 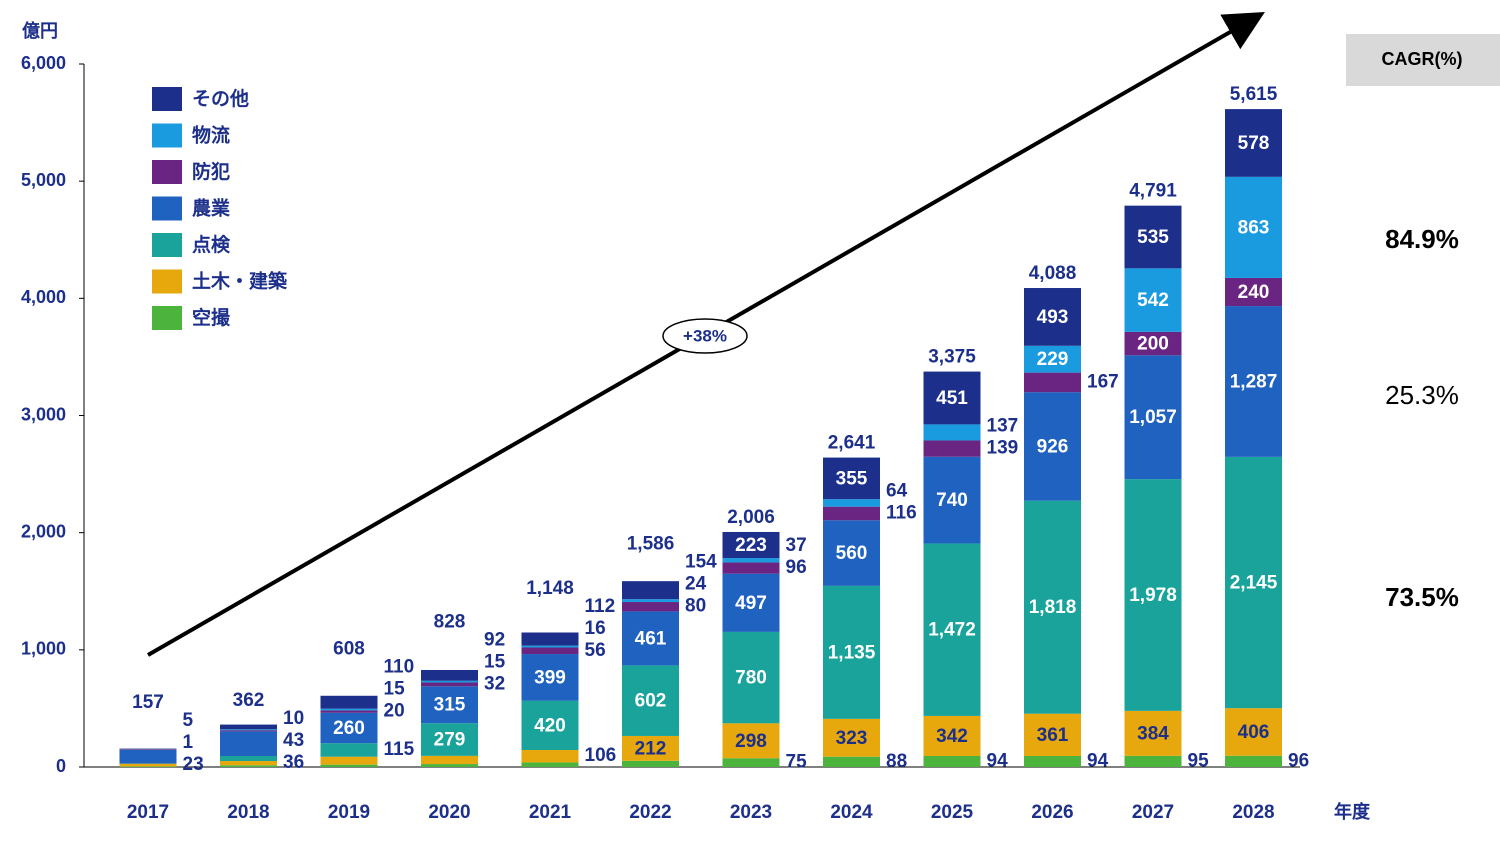 What do you see at coordinates (240, 281) in the screenshot?
I see `legend-label: 土木・建築` at bounding box center [240, 281].